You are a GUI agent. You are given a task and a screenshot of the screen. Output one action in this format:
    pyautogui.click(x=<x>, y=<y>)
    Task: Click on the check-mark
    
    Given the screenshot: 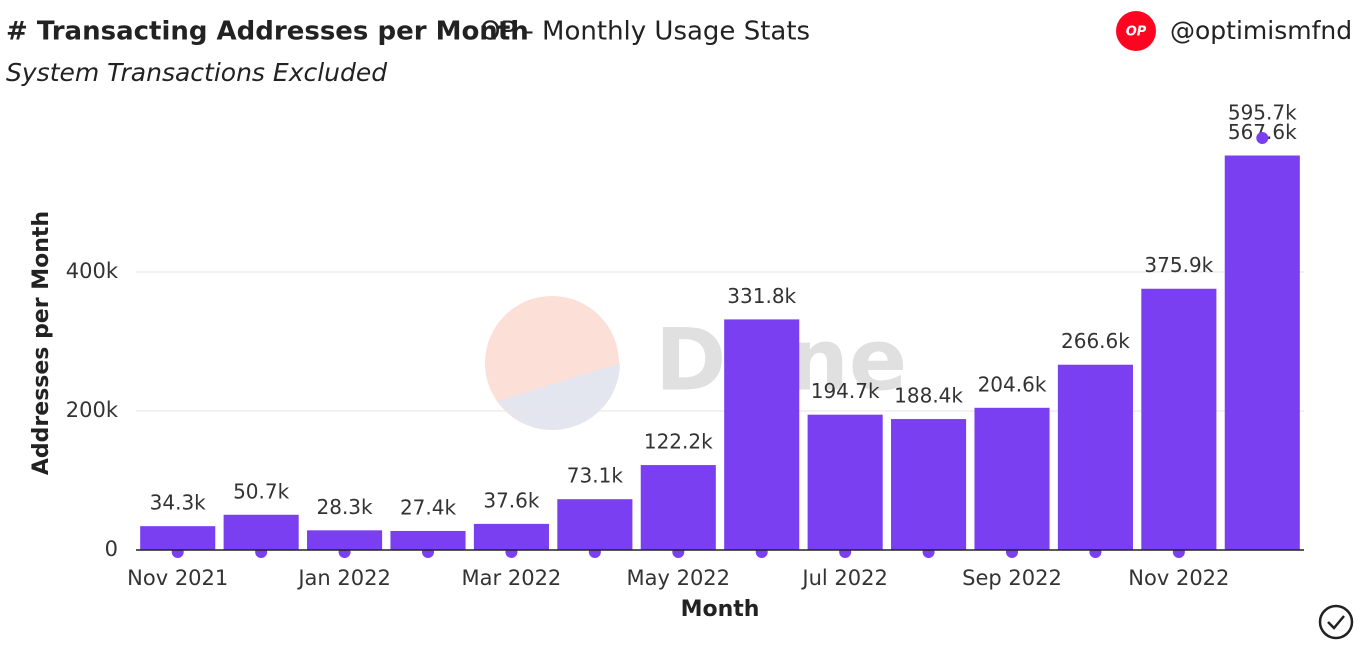 What is the action you would take?
    pyautogui.click(x=1336, y=622)
    